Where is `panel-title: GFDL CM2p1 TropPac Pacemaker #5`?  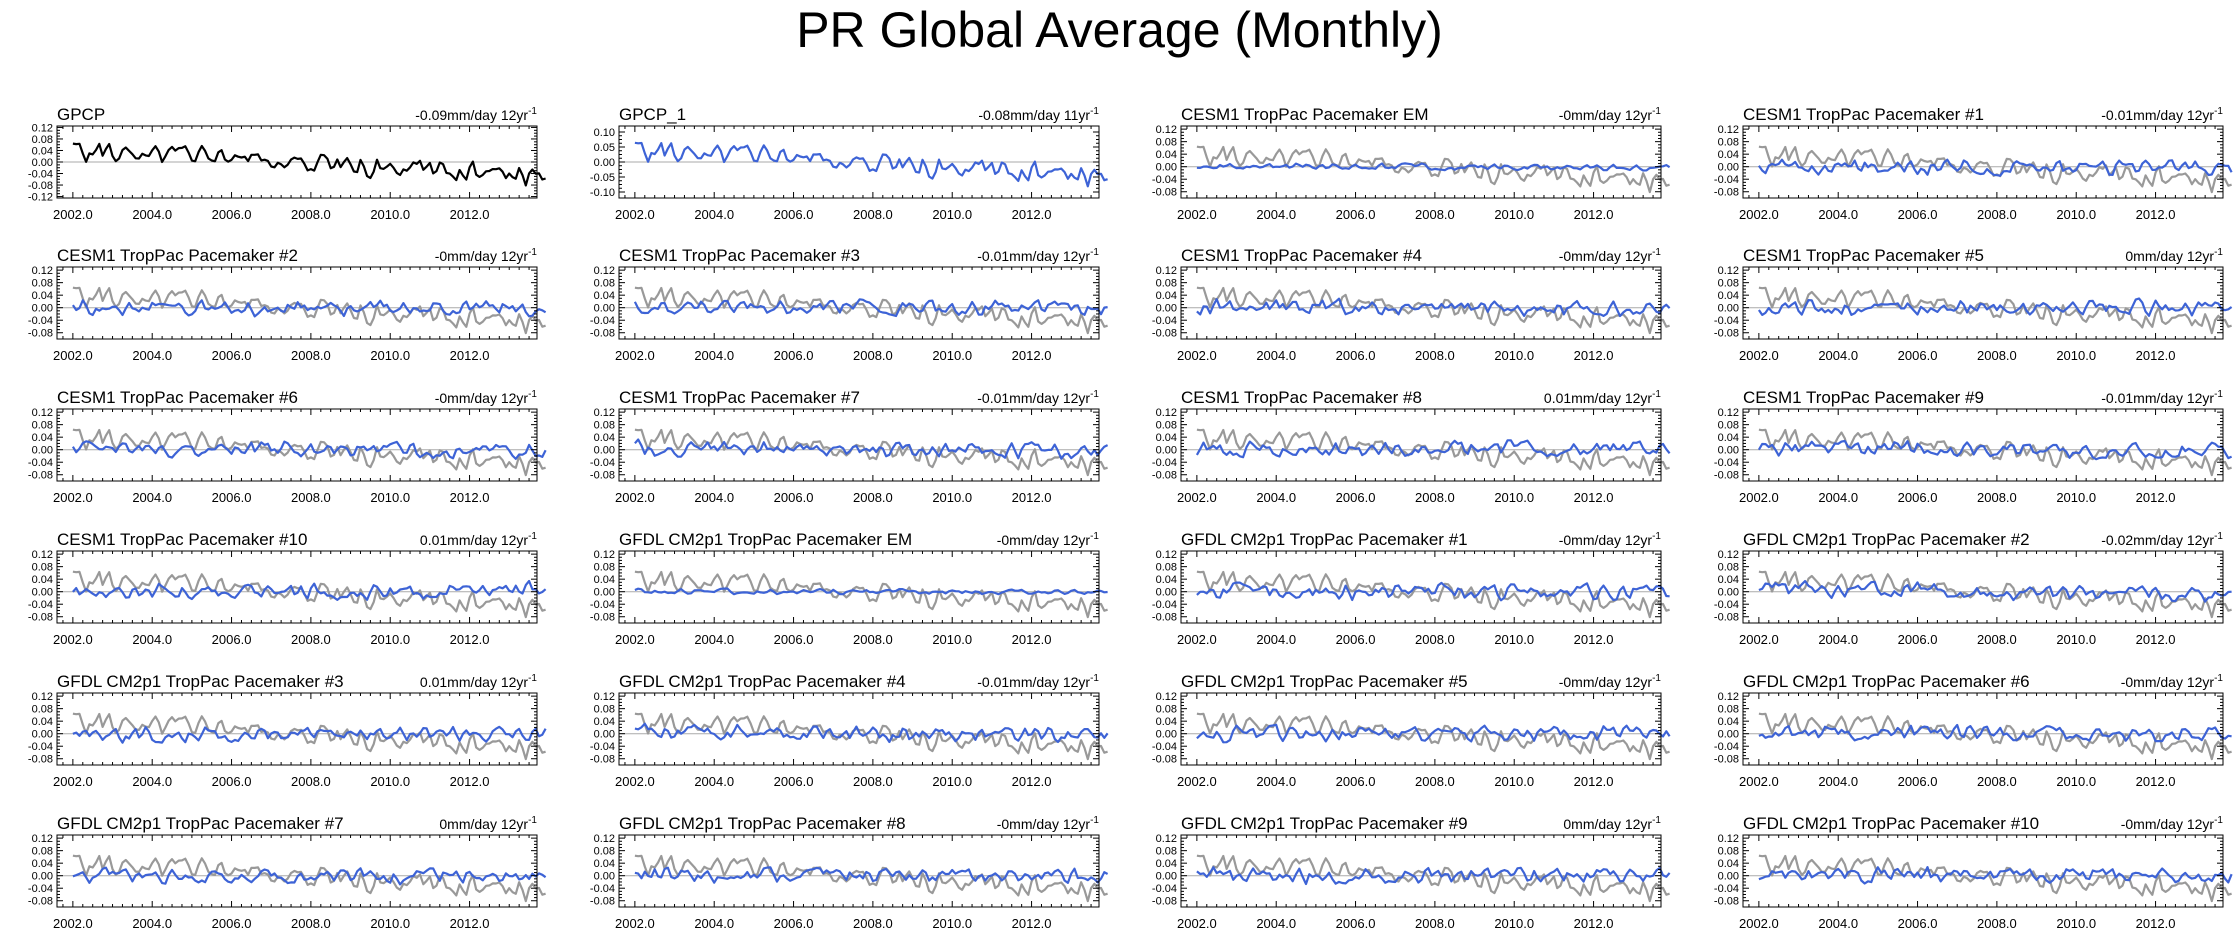 panel-title: GFDL CM2p1 TropPac Pacemaker #5 is located at coordinates (1324, 681).